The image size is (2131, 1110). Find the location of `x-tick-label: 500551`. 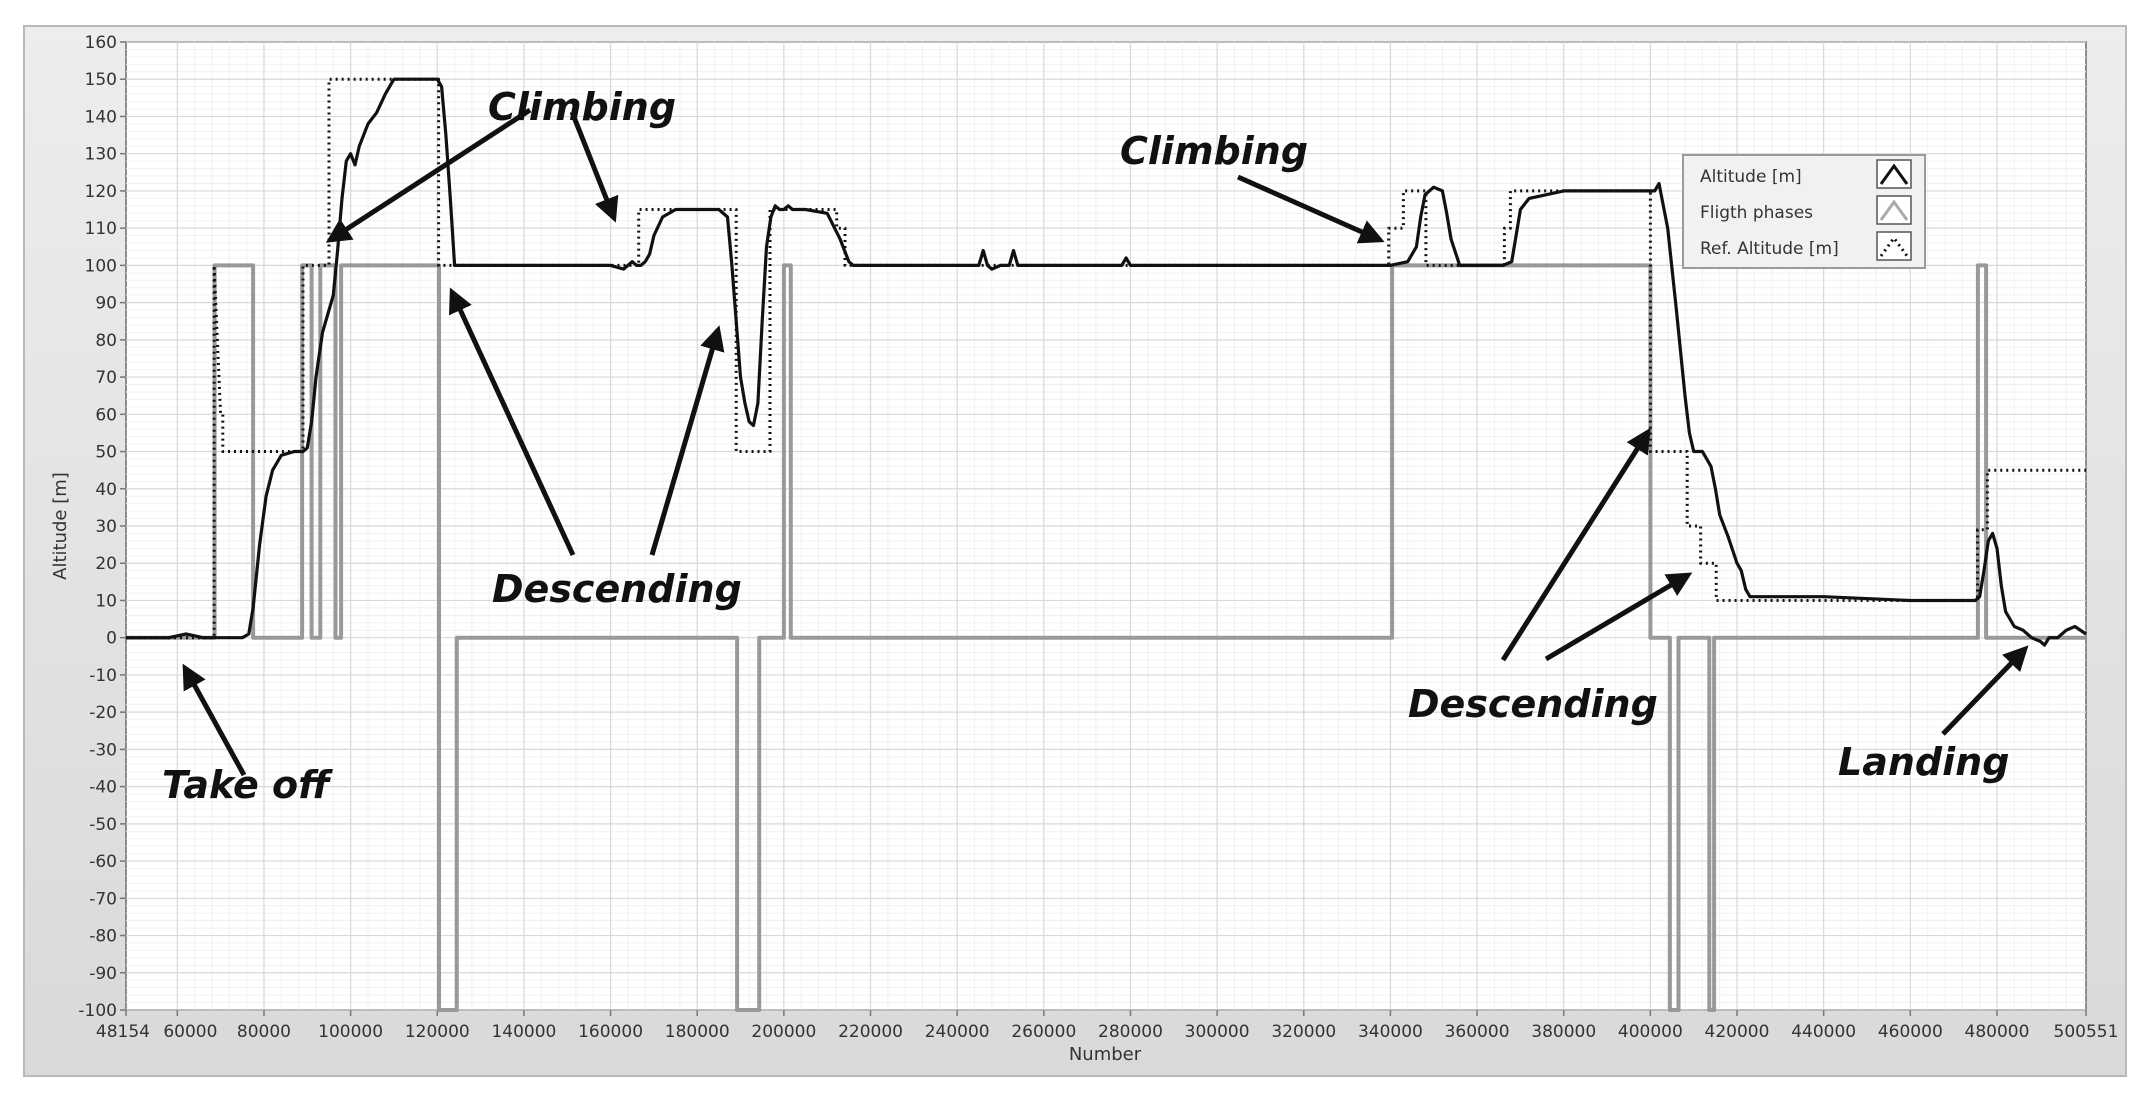

x-tick-label: 500551 is located at coordinates (2086, 1032).